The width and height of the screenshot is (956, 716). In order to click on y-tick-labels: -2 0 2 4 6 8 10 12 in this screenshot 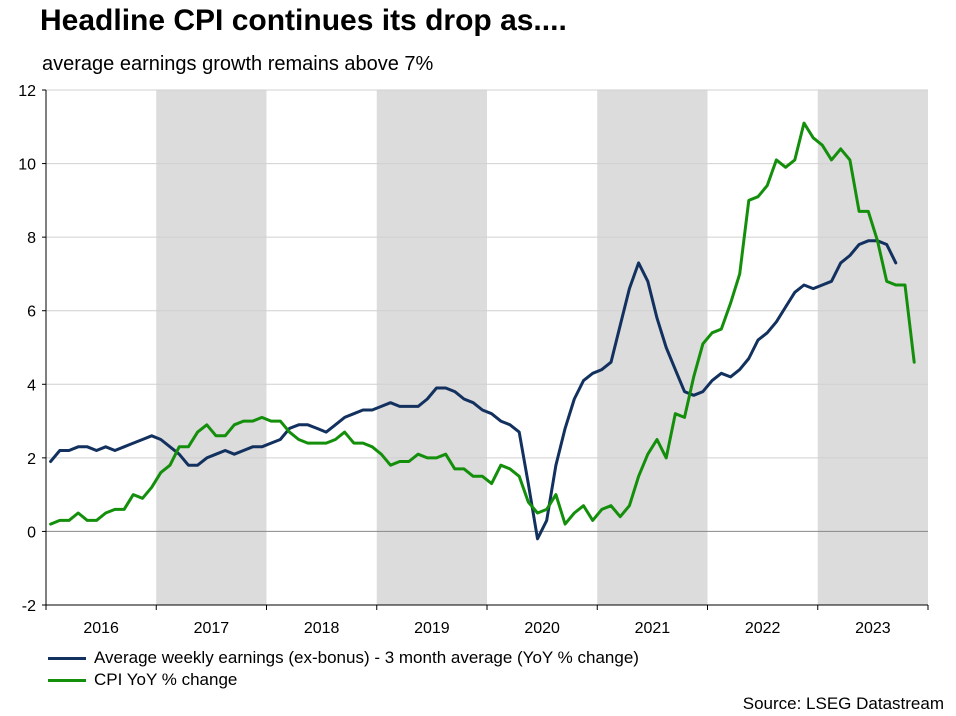, I will do `click(27, 349)`.